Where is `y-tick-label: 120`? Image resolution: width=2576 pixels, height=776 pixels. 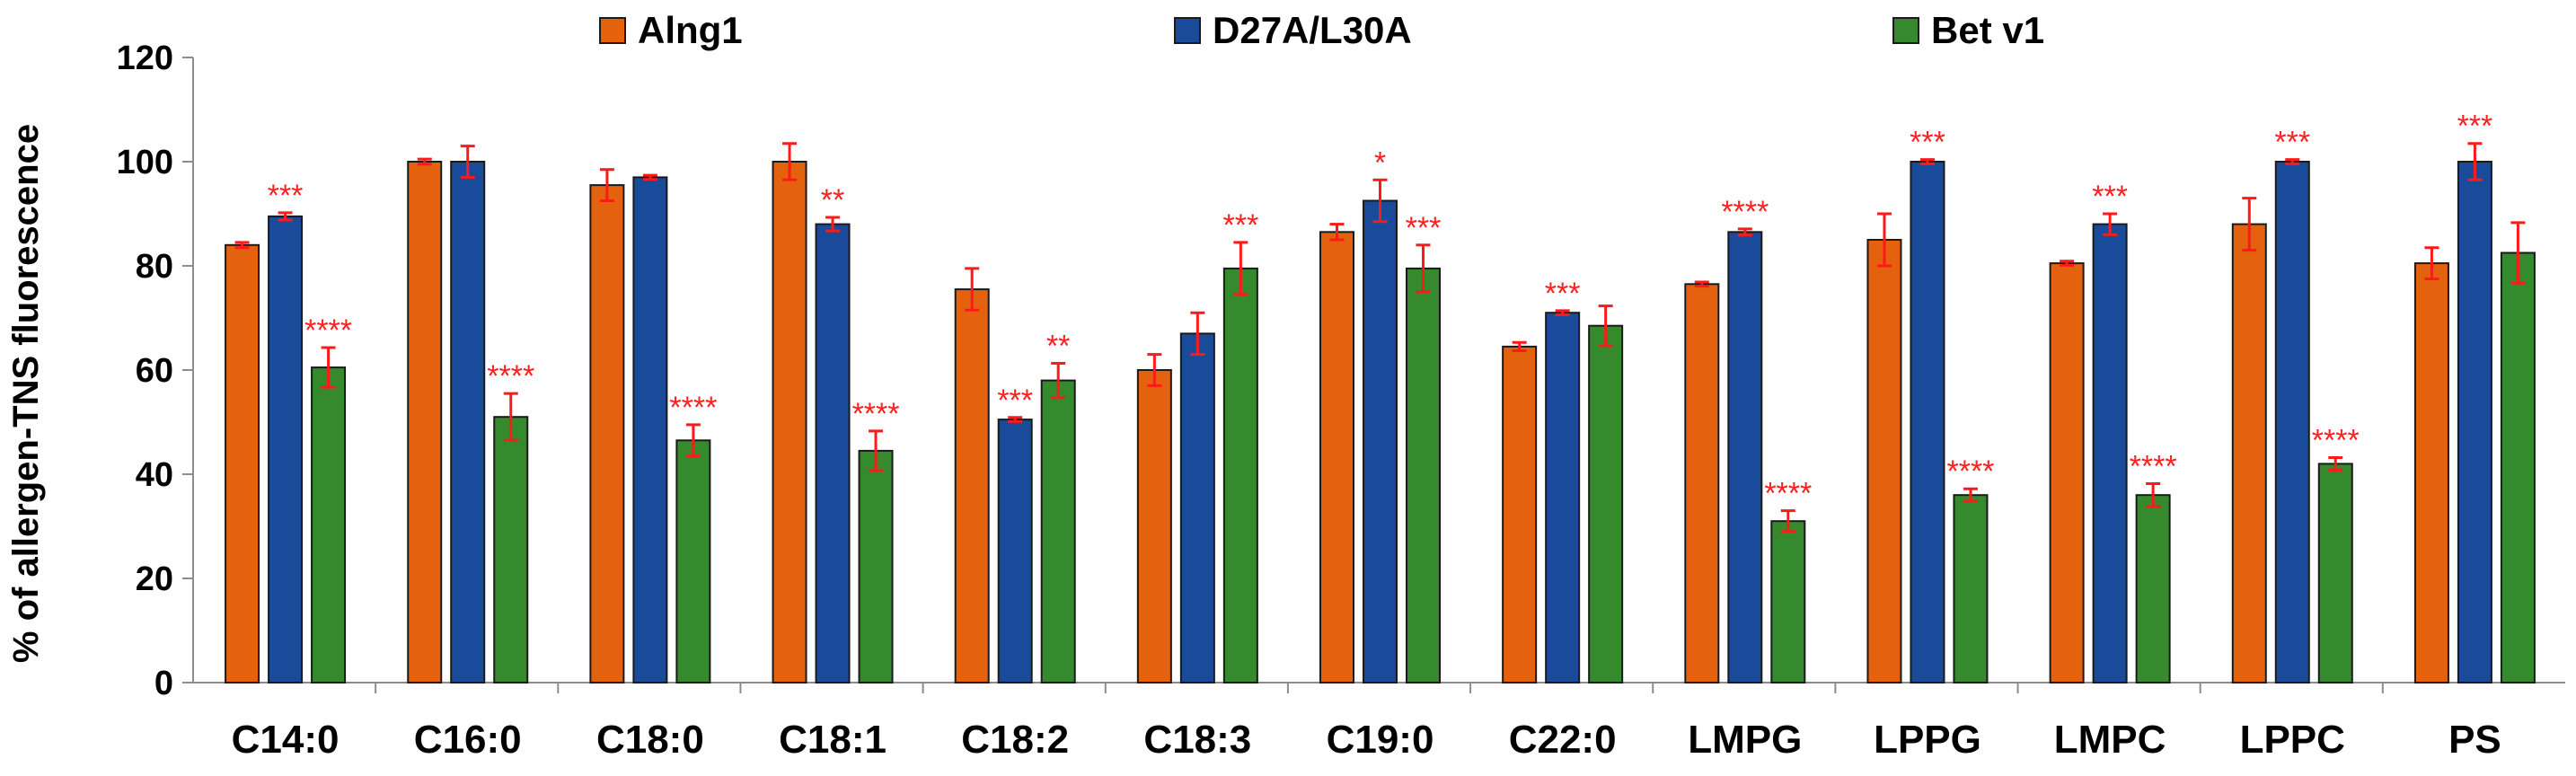 y-tick-label: 120 is located at coordinates (145, 58).